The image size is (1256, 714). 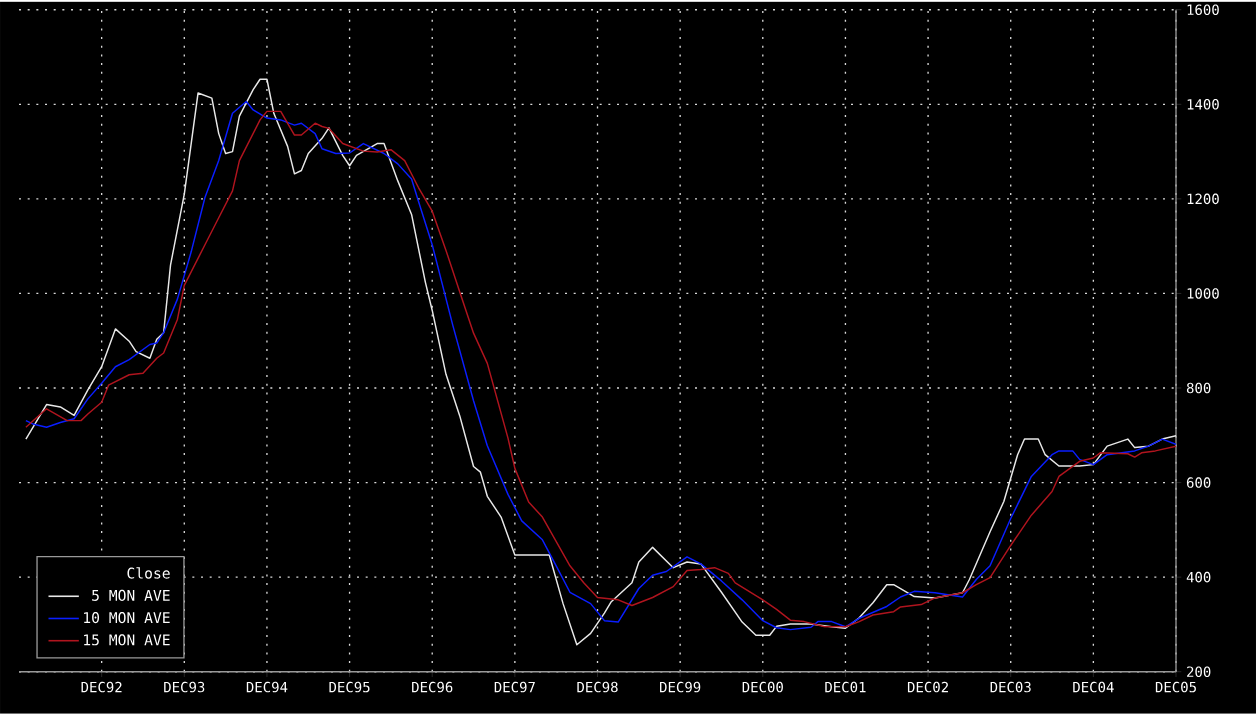 I want to click on y-tick-label: 200, so click(x=1199, y=672).